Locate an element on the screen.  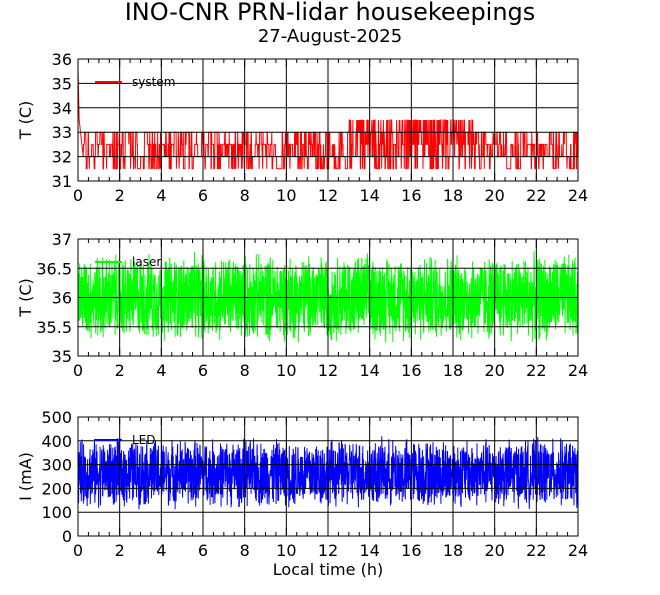
chart-title: INO-CNR PRN-lidar housekeepings is located at coordinates (330, 13).